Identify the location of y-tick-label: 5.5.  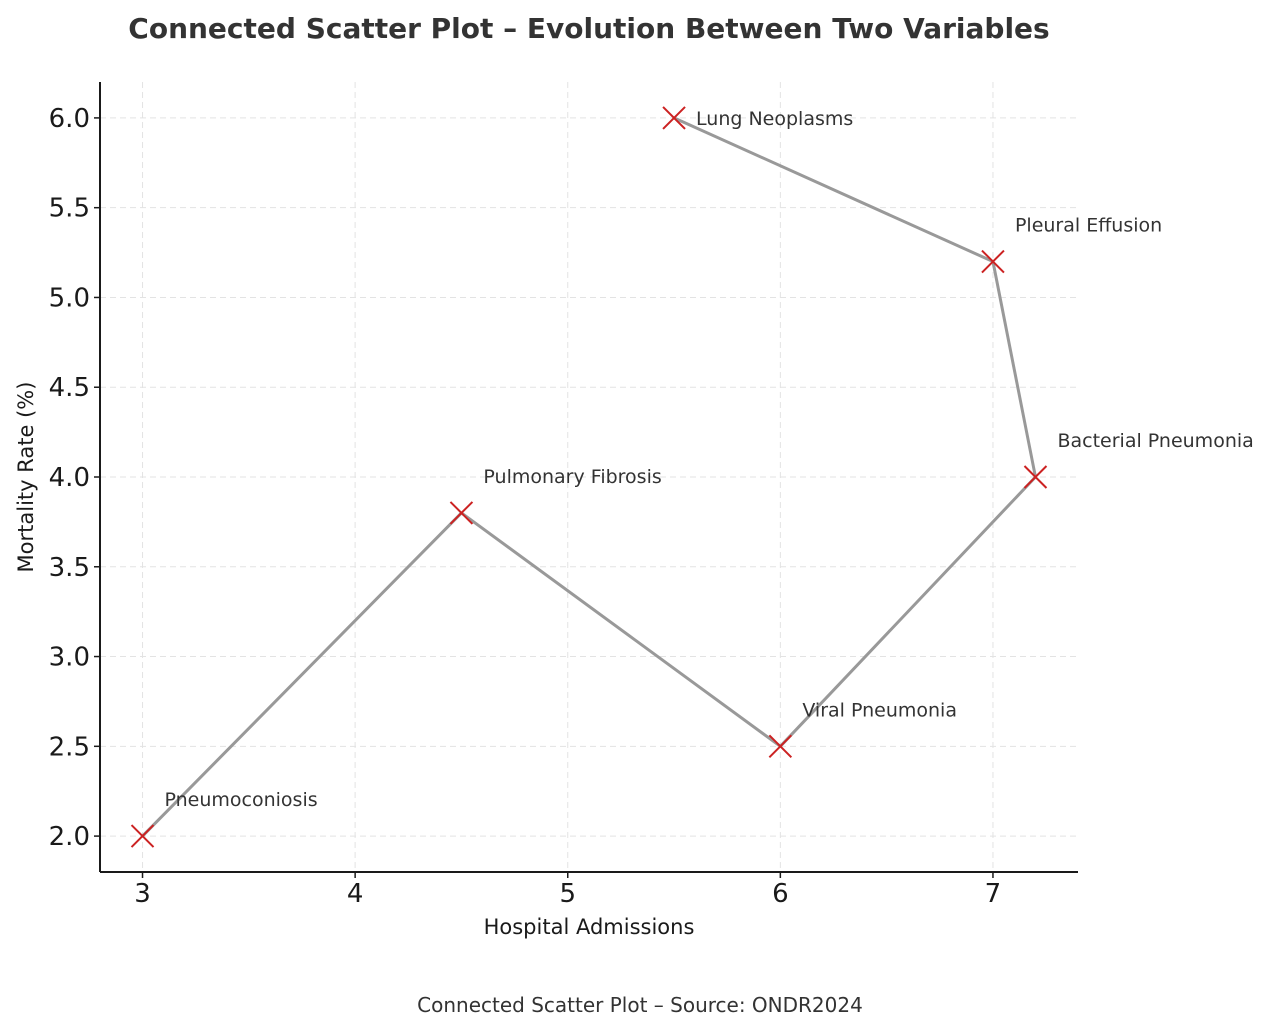
(69, 209).